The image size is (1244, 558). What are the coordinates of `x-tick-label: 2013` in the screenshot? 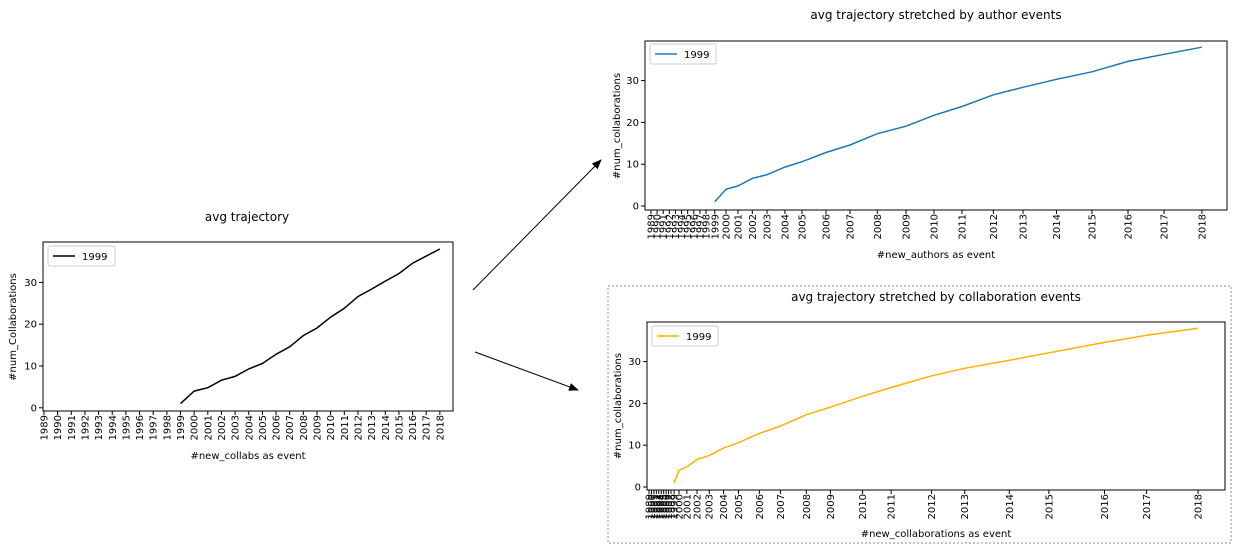 It's located at (372, 427).